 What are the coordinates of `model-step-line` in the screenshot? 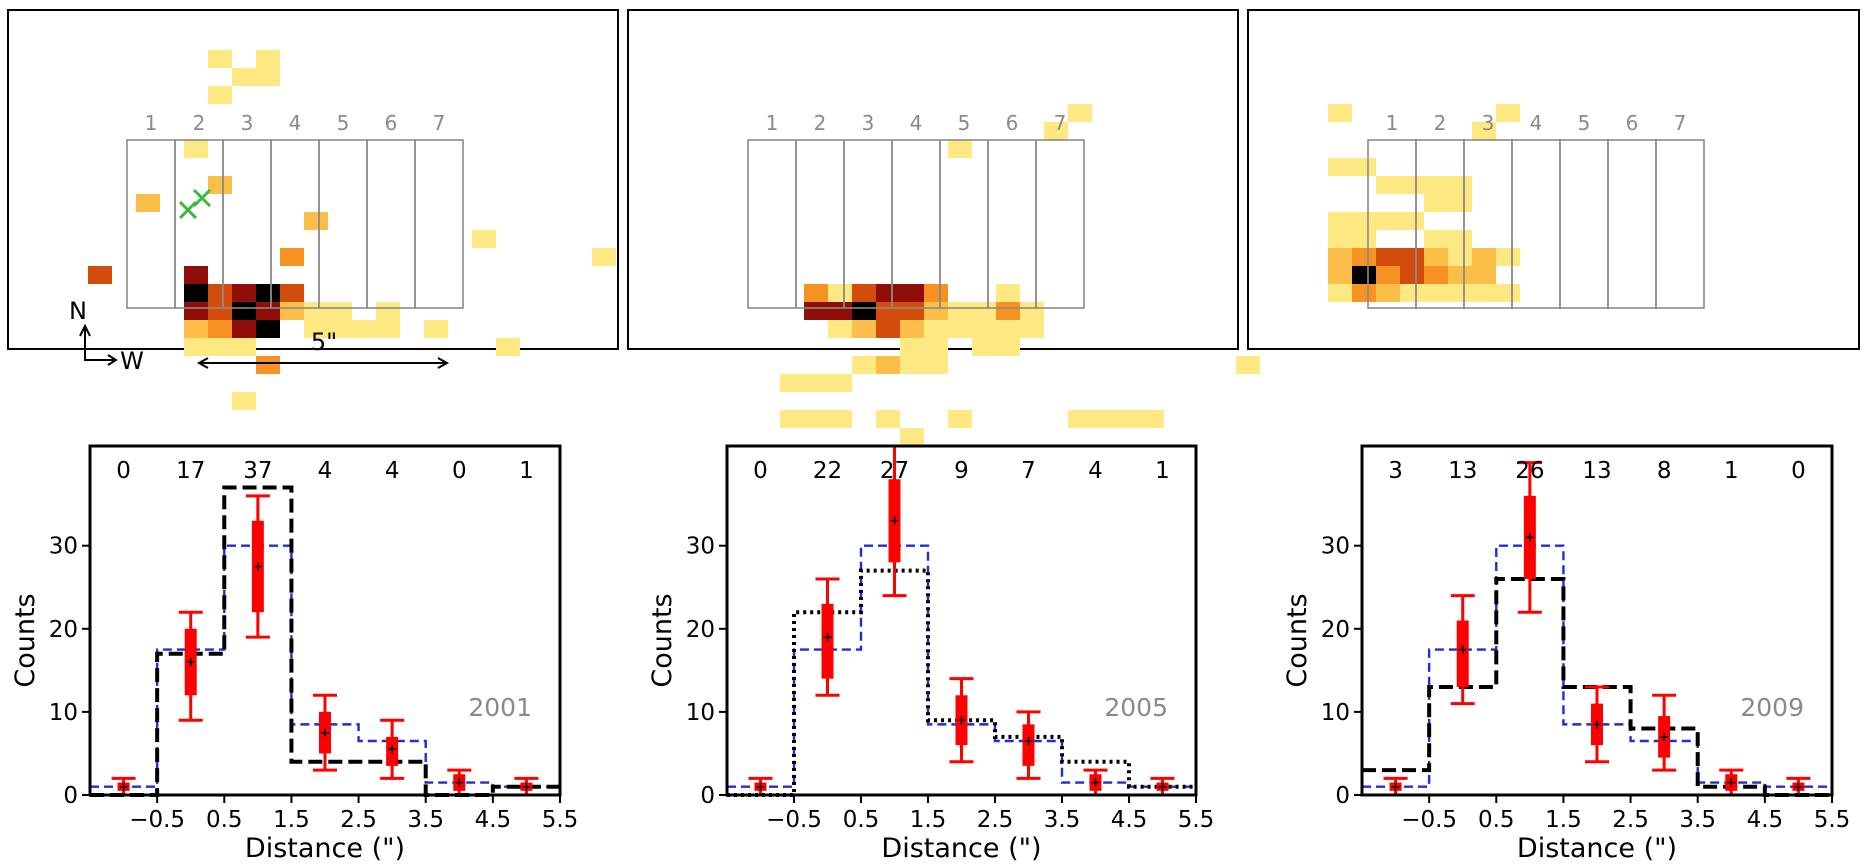 It's located at (1597, 666).